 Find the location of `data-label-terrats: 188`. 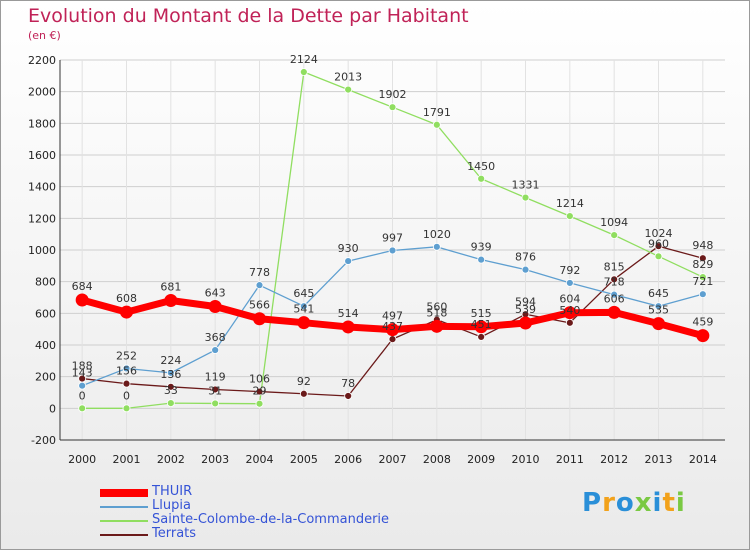

data-label-terrats: 188 is located at coordinates (82, 366).